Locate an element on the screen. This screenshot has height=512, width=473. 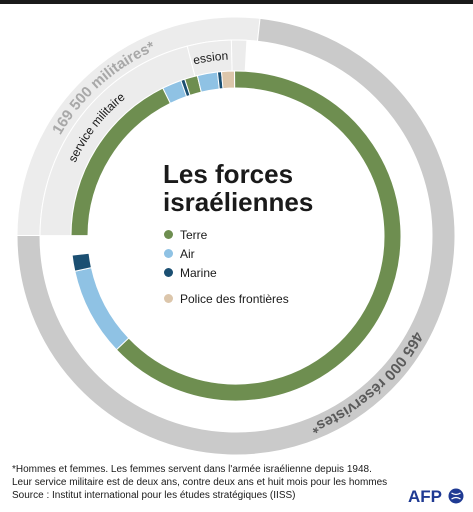
chart-title: Les forces israéliennes is located at coordinates (238, 188).